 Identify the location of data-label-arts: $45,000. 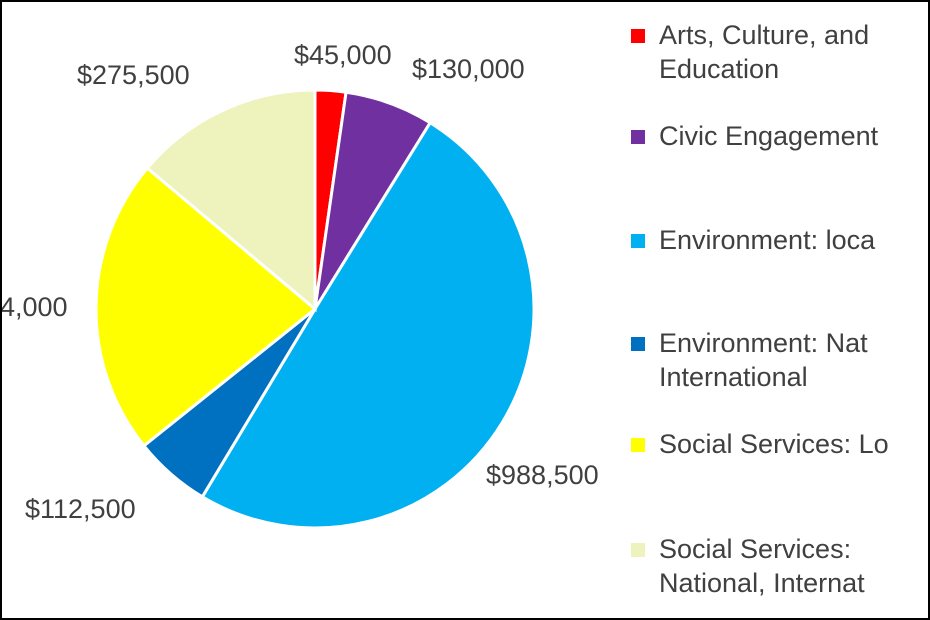
(343, 55).